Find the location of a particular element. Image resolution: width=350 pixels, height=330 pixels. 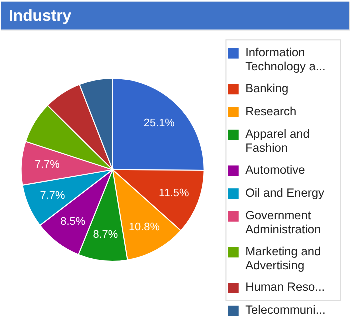

legend-label: Apparel and Fashion is located at coordinates (278, 141).